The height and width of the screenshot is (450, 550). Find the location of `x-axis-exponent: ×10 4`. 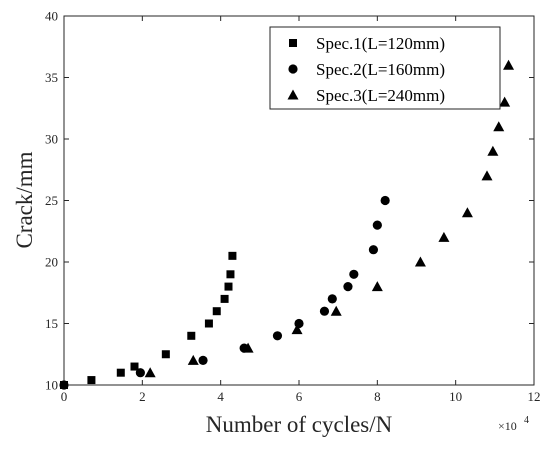

x-axis-exponent: ×10 4 is located at coordinates (513, 424).